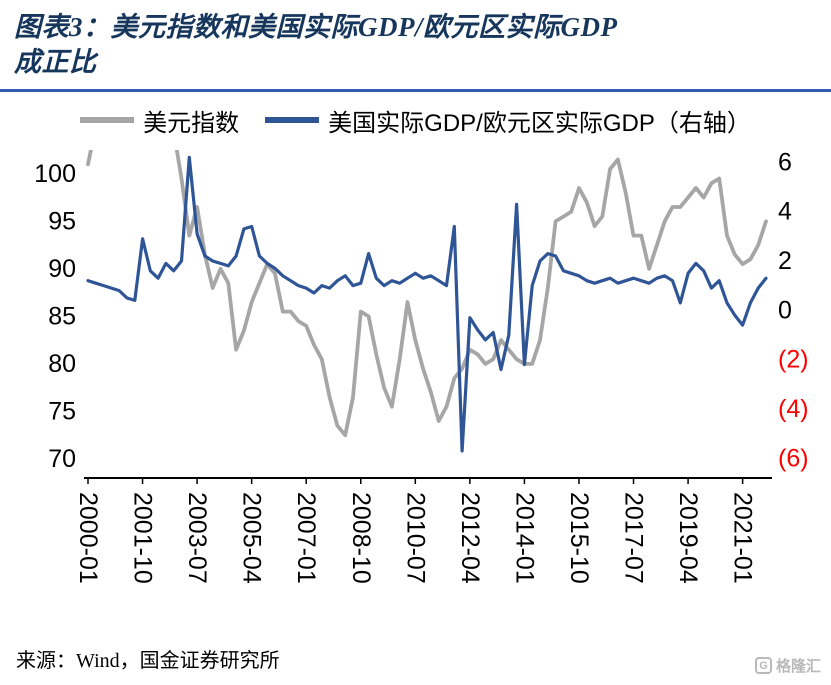  What do you see at coordinates (62, 317) in the screenshot?
I see `left-axis-tick-label: 85` at bounding box center [62, 317].